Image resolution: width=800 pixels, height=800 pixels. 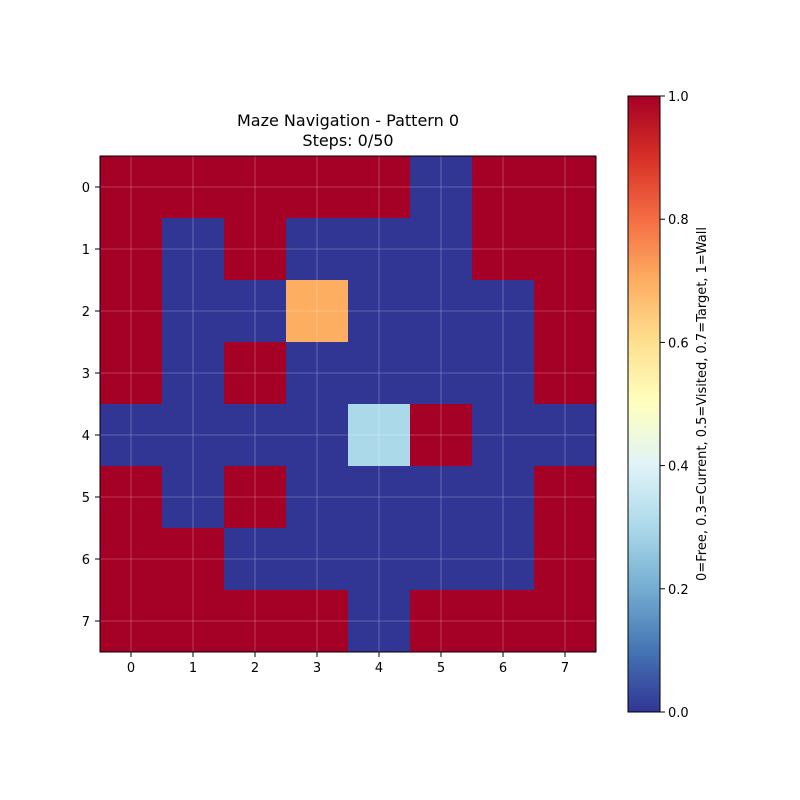 What do you see at coordinates (255, 311) in the screenshot?
I see `maze-cell-r2-c2` at bounding box center [255, 311].